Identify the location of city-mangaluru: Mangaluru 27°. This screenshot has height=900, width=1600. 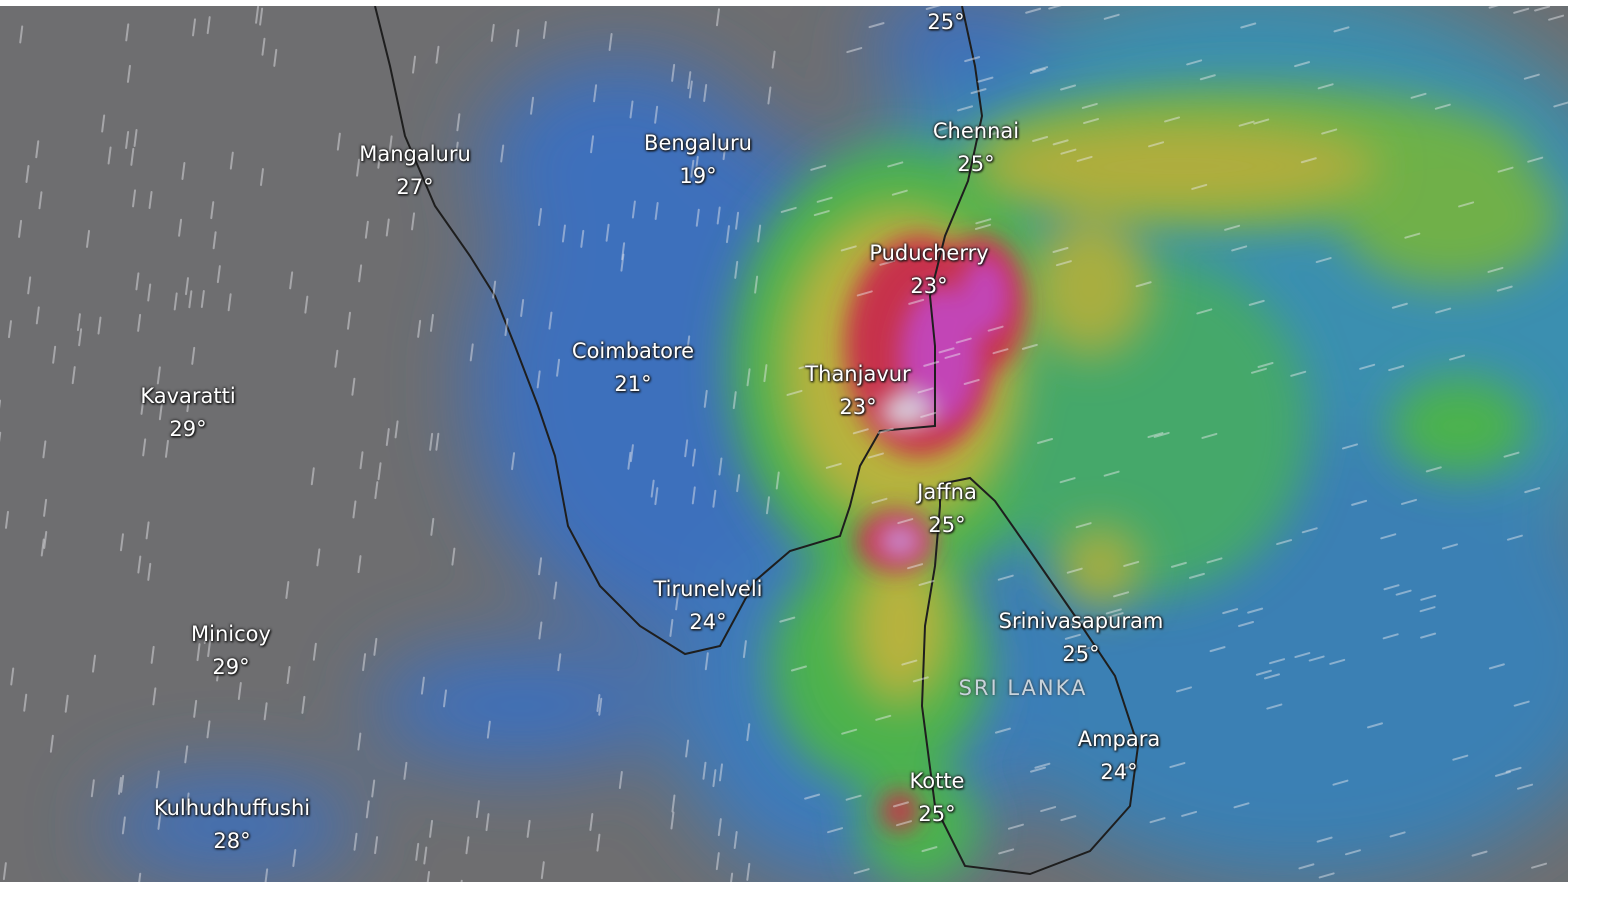
(415, 170).